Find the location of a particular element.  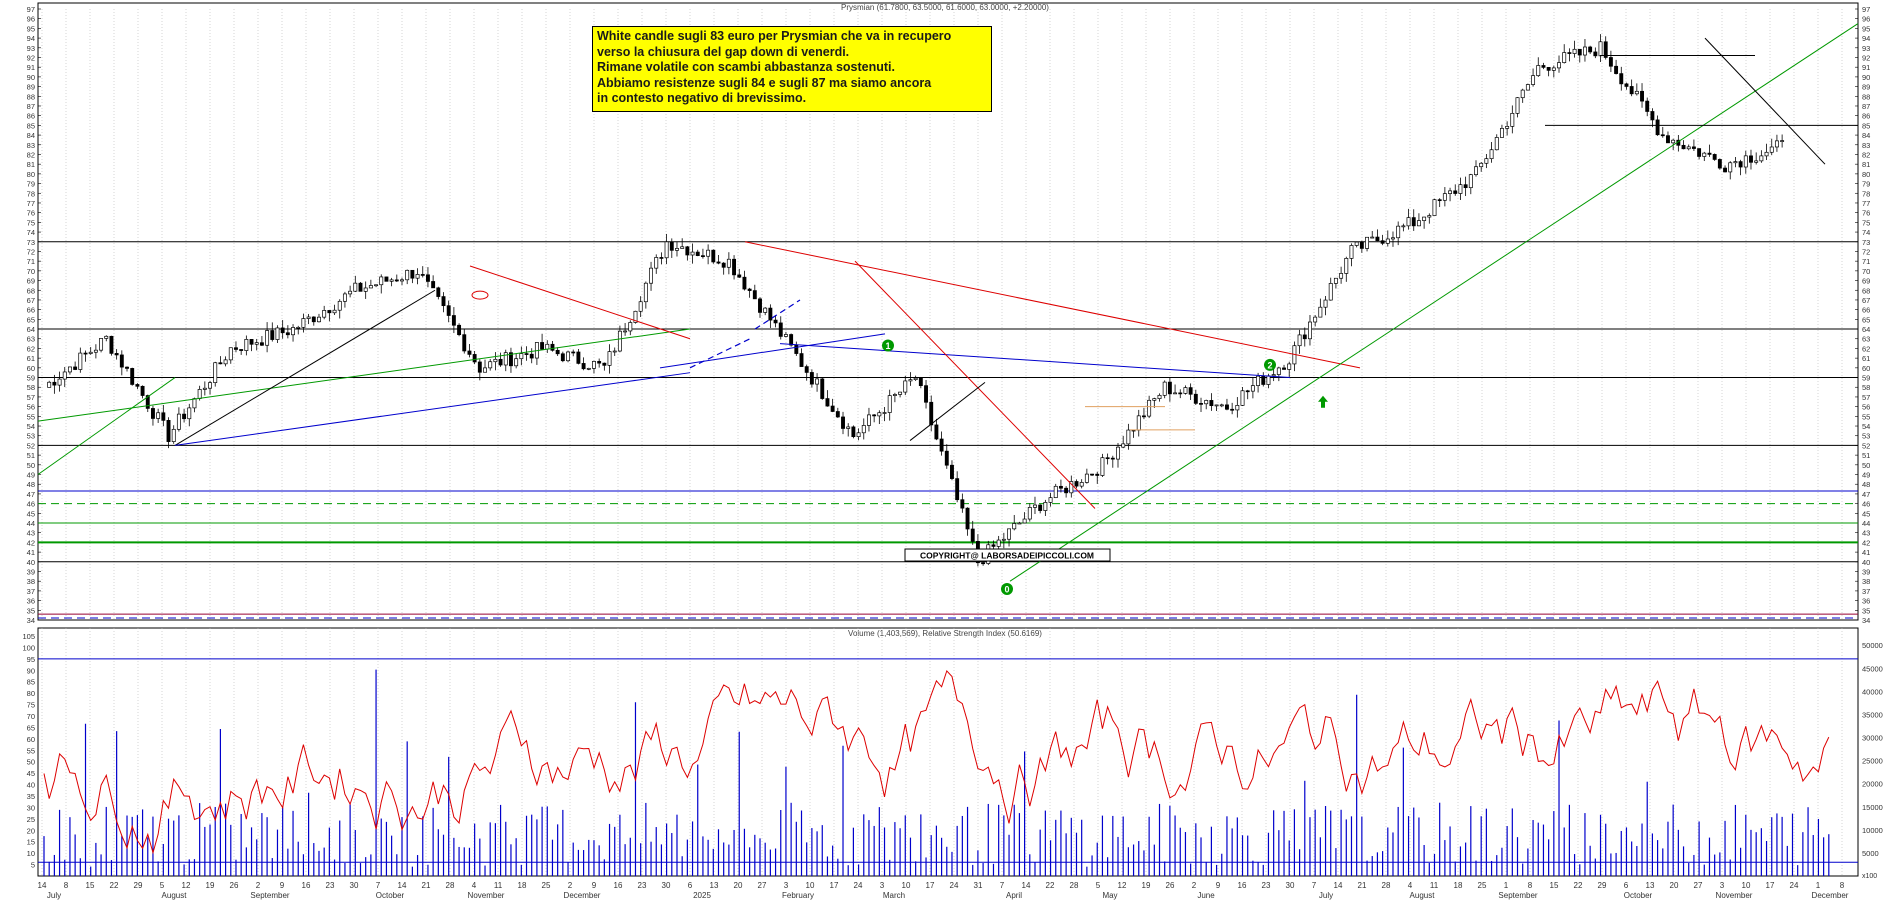

x-tick-month: September is located at coordinates (1517, 895).